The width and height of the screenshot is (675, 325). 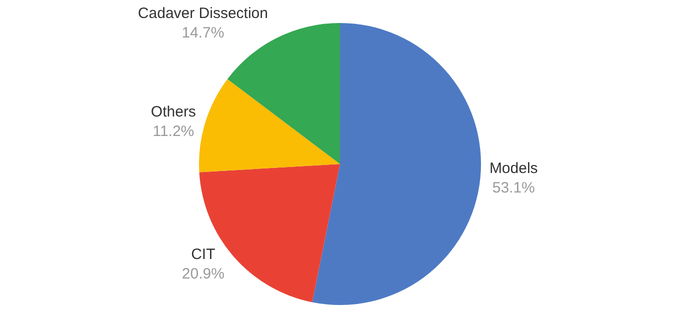 What do you see at coordinates (203, 13) in the screenshot?
I see `slice-label: Cadaver Dissection` at bounding box center [203, 13].